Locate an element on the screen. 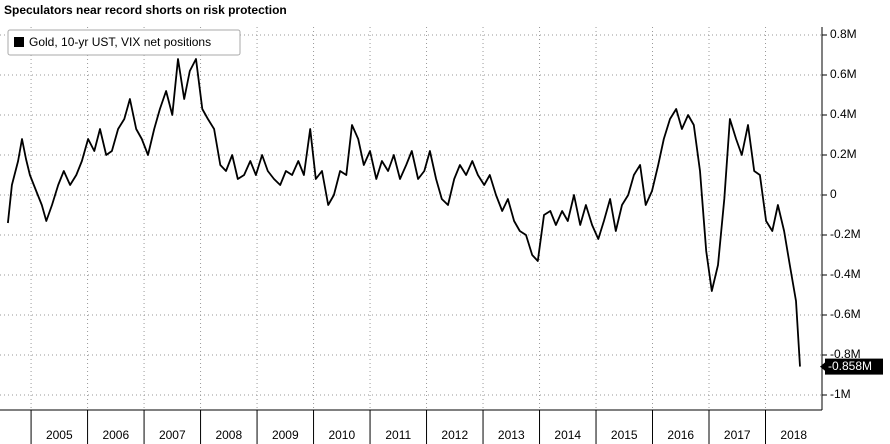 The width and height of the screenshot is (890, 444). legend-label: Gold, 10-yr UST, VIX net positions is located at coordinates (120, 42).